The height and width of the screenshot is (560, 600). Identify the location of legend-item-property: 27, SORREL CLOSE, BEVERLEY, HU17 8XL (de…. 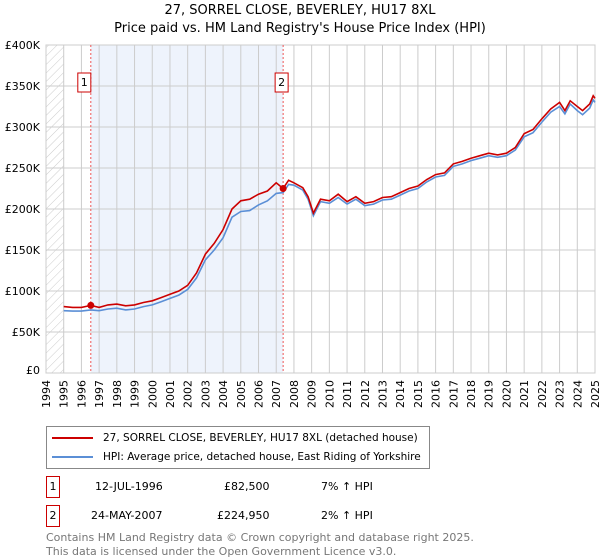
(235, 438).